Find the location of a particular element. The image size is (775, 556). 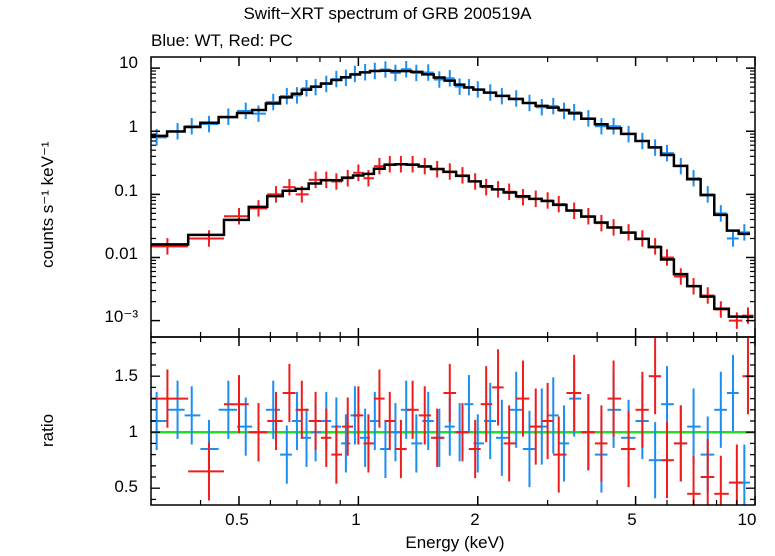

spectrum-y-tick-label: 0.1 is located at coordinates (126, 190).